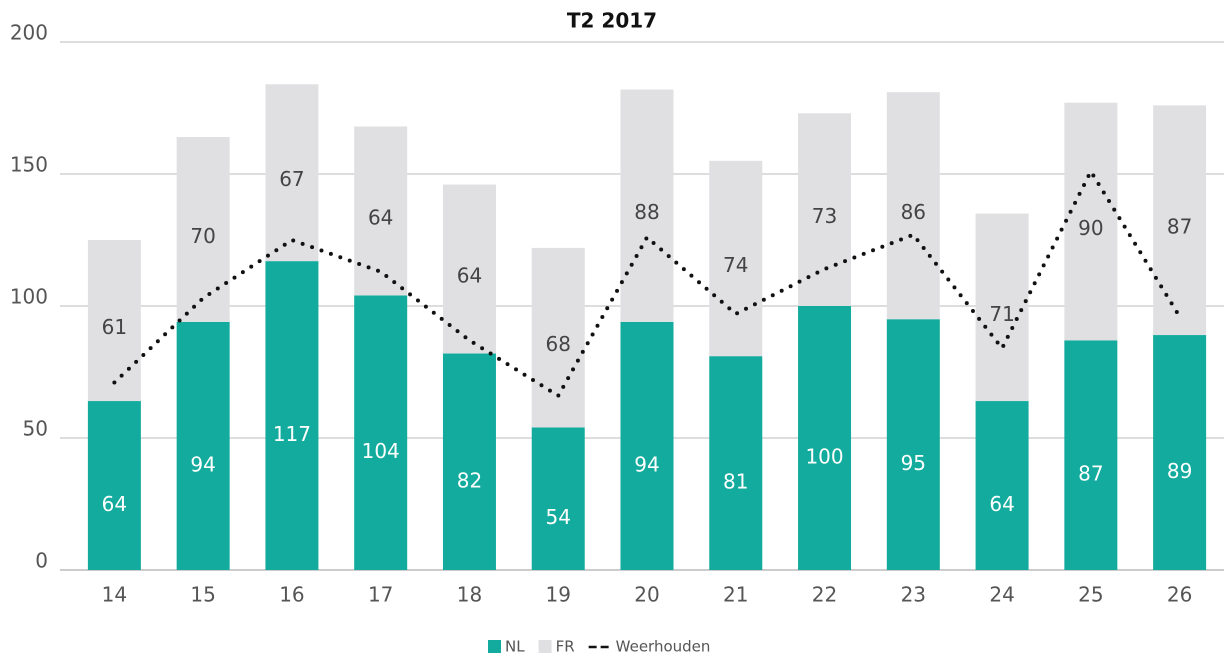  What do you see at coordinates (291, 595) in the screenshot?
I see `x-tick-label: 16` at bounding box center [291, 595].